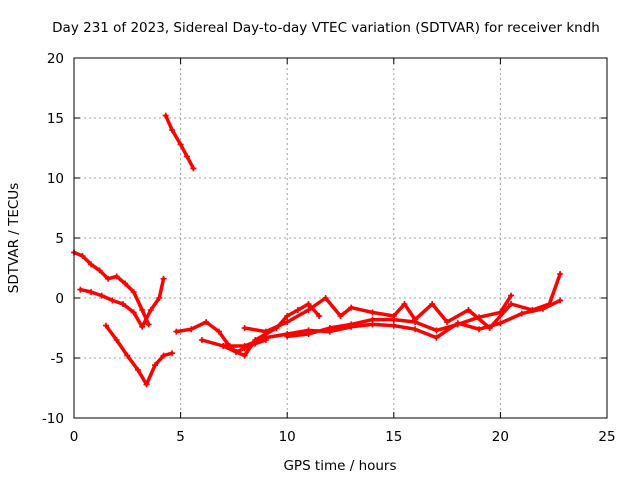 Image resolution: width=640 pixels, height=480 pixels. Describe the element at coordinates (57, 359) in the screenshot. I see `y-tick-label: -5` at that location.